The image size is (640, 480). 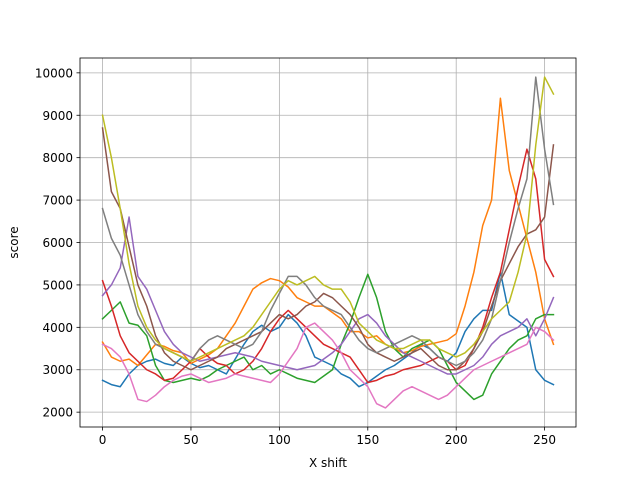 I want to click on y-tick-label: 7000, so click(x=57, y=201).